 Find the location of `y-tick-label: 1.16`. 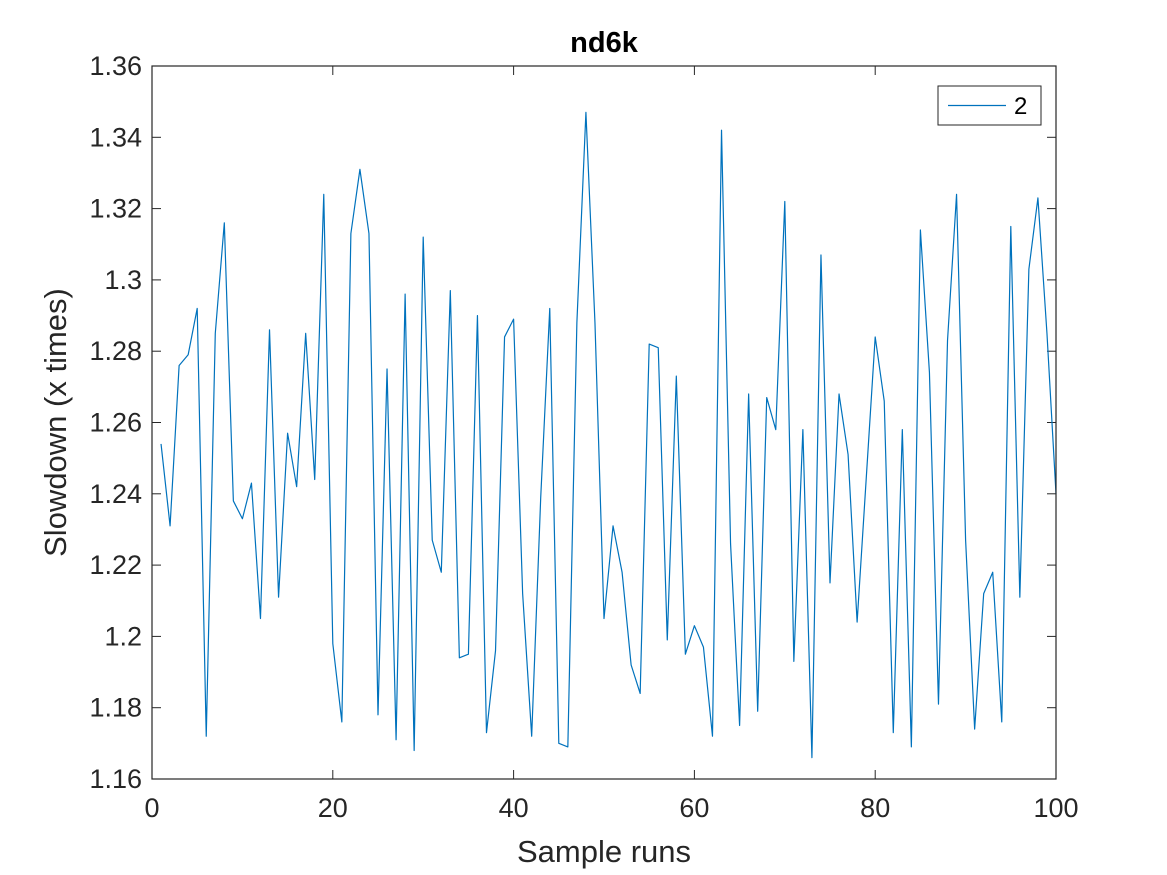

y-tick-label: 1.16 is located at coordinates (115, 779).